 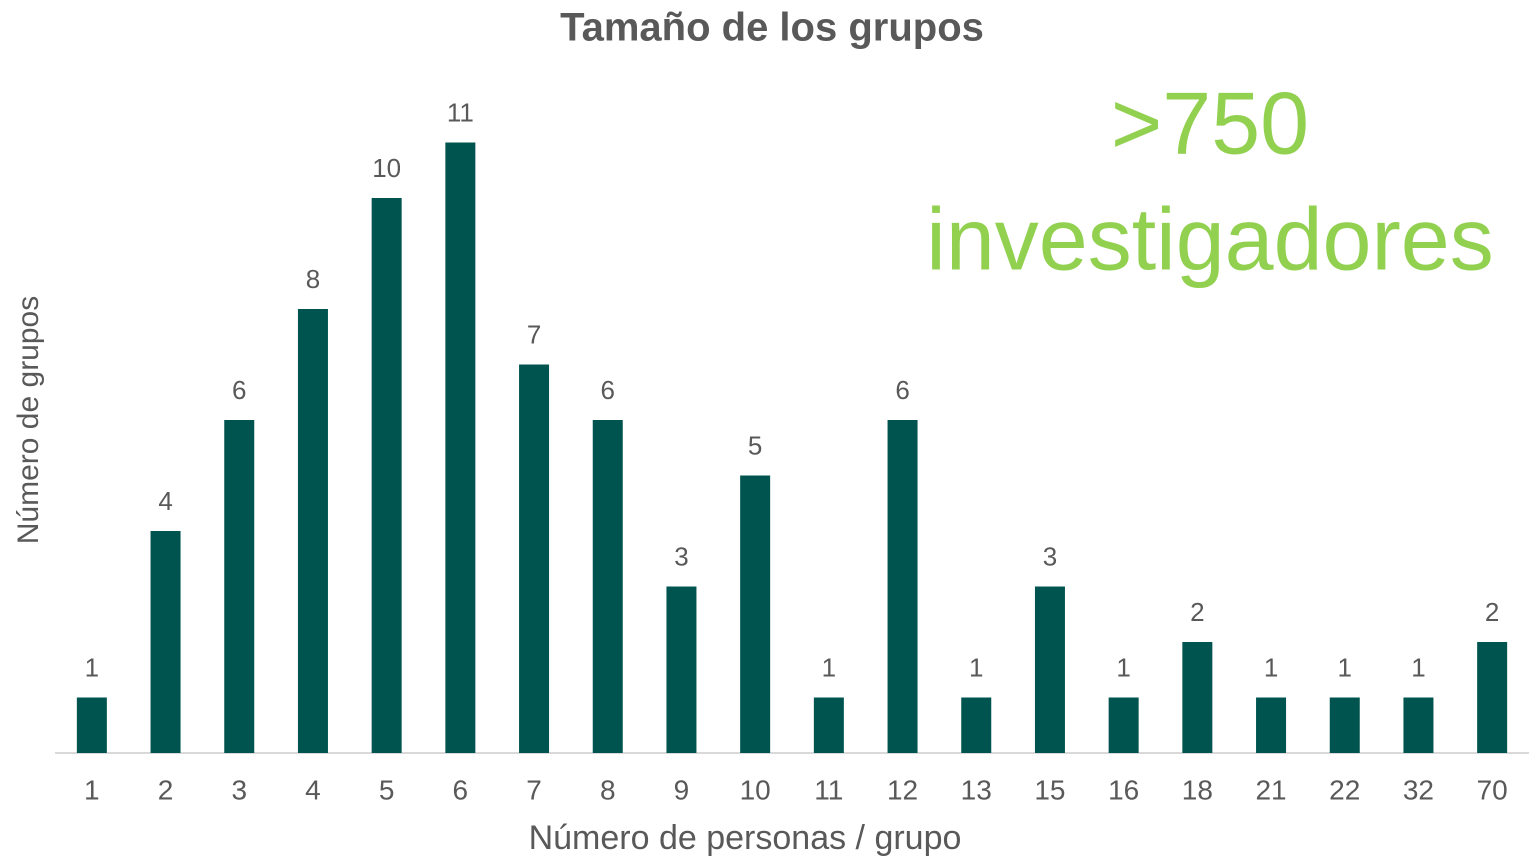 What do you see at coordinates (461, 789) in the screenshot?
I see `x-tick-label: 6` at bounding box center [461, 789].